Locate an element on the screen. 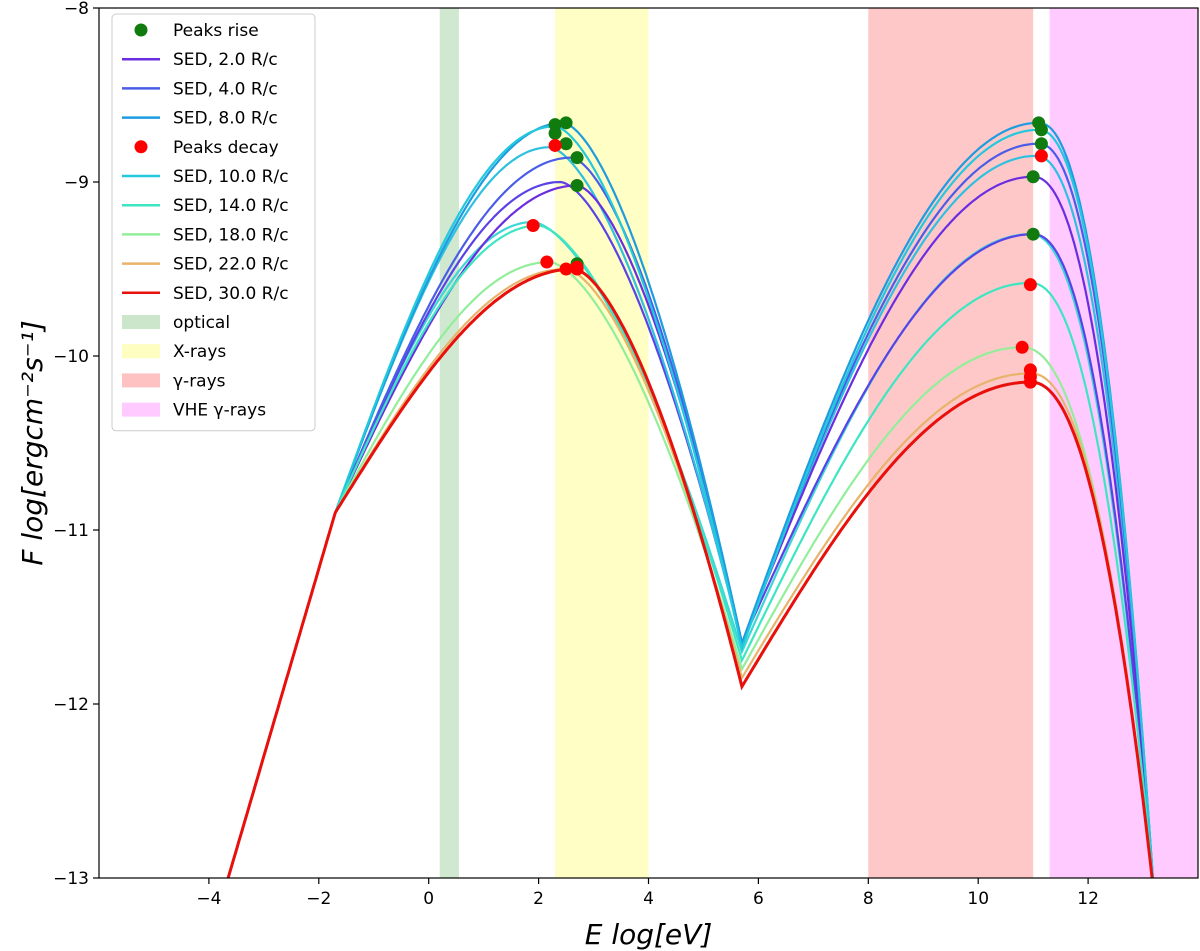 Image resolution: width=1200 pixels, height=951 pixels. legend-label-x-rays: X-rays is located at coordinates (199, 352).